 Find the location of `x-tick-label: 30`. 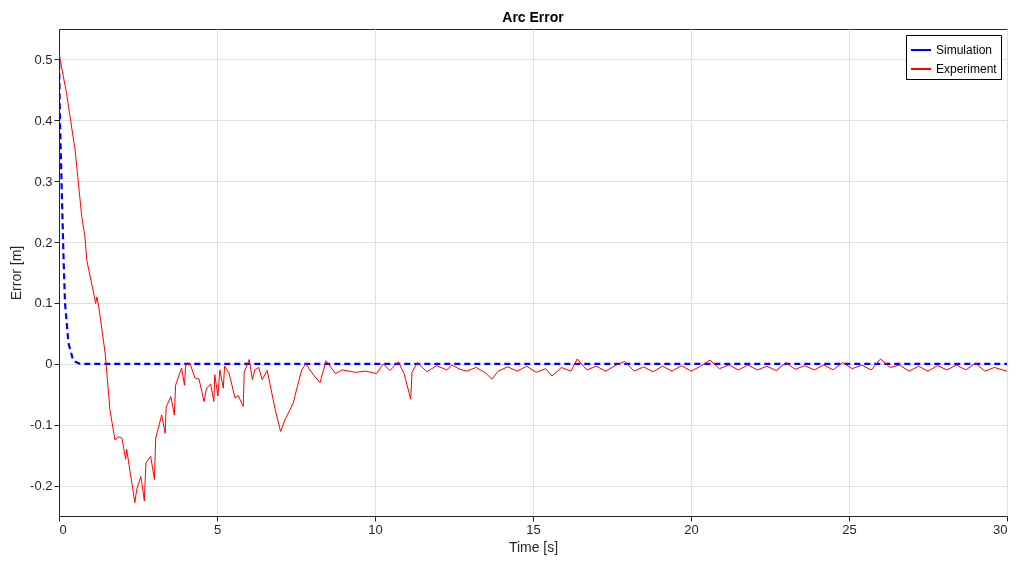

x-tick-label: 30 is located at coordinates (1000, 529).